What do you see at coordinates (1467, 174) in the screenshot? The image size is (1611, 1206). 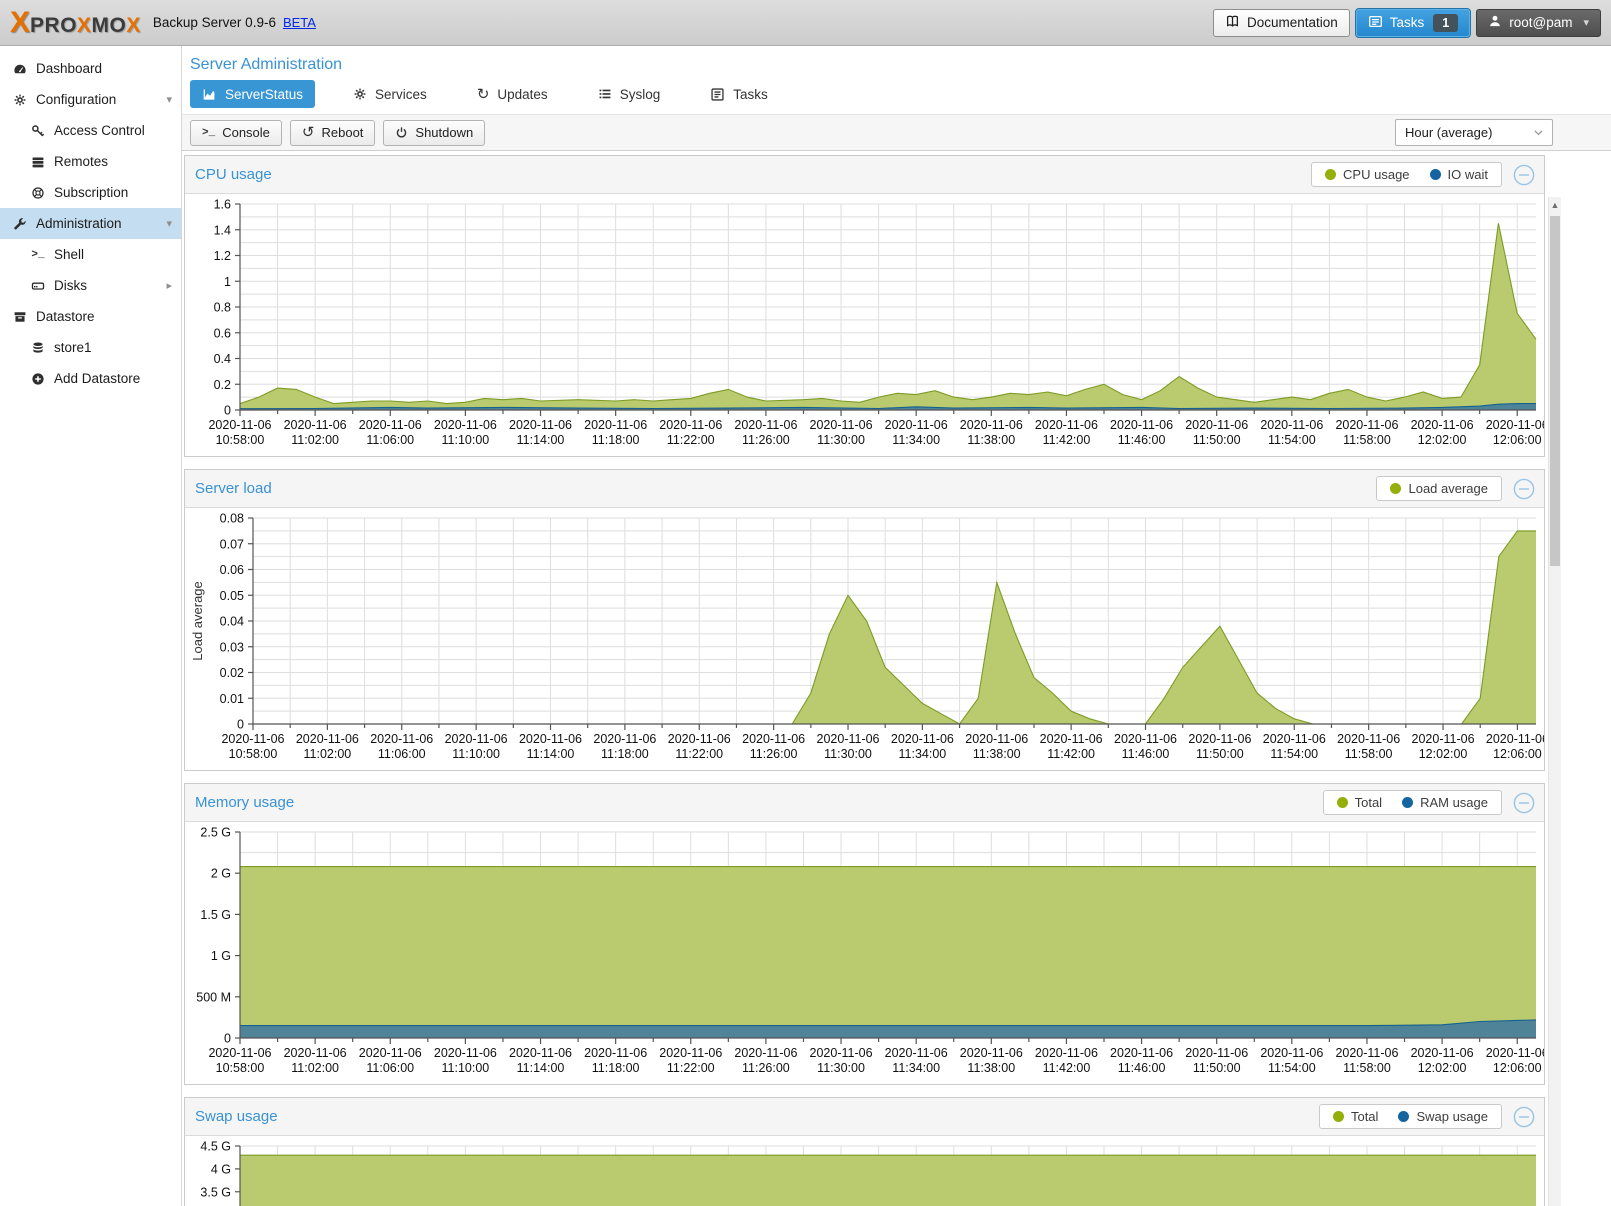 I see `legend-label: IO wait` at bounding box center [1467, 174].